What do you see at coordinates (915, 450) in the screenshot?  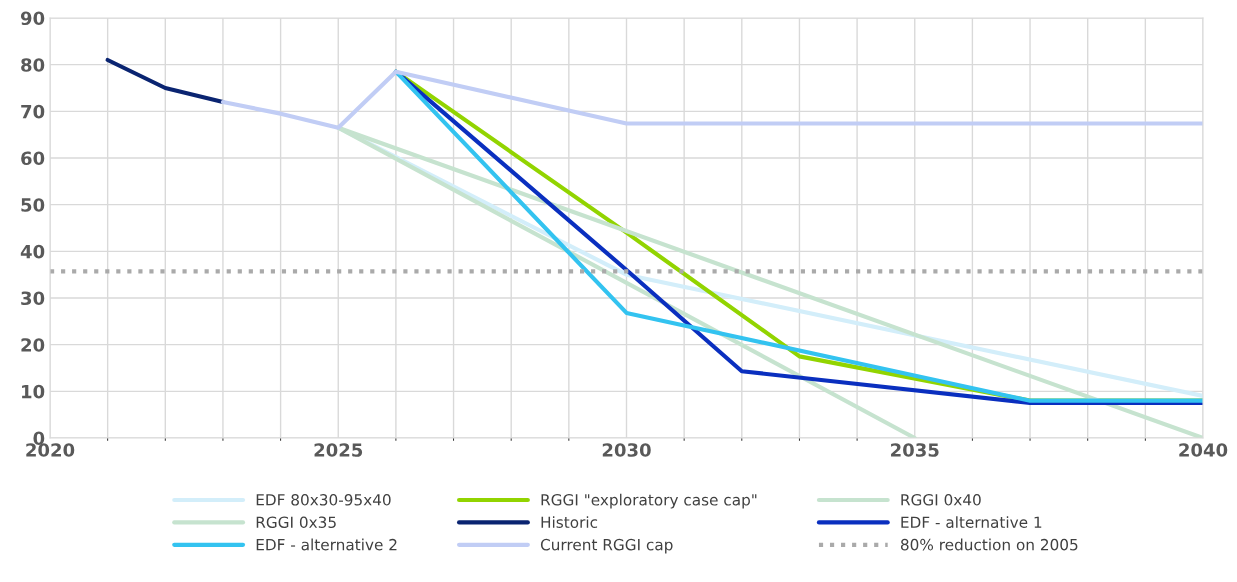 I see `x-tick-label: 2035` at bounding box center [915, 450].